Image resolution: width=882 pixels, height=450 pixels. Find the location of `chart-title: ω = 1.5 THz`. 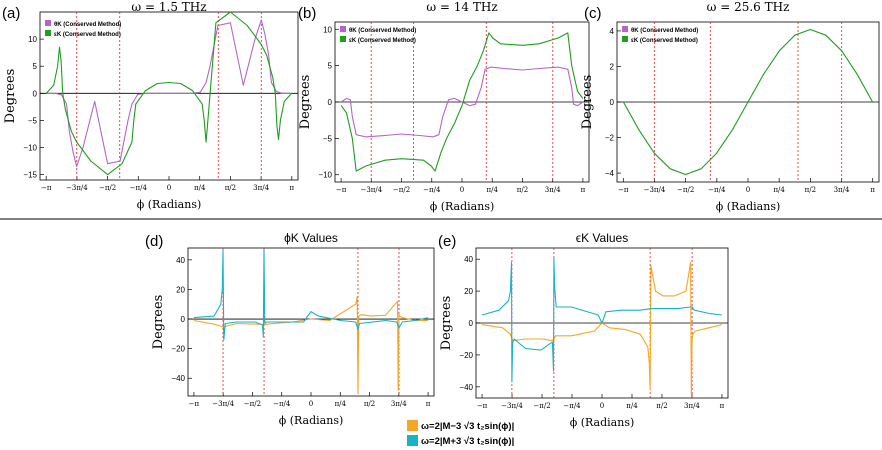

chart-title: ω = 1.5 THz is located at coordinates (168, 7).